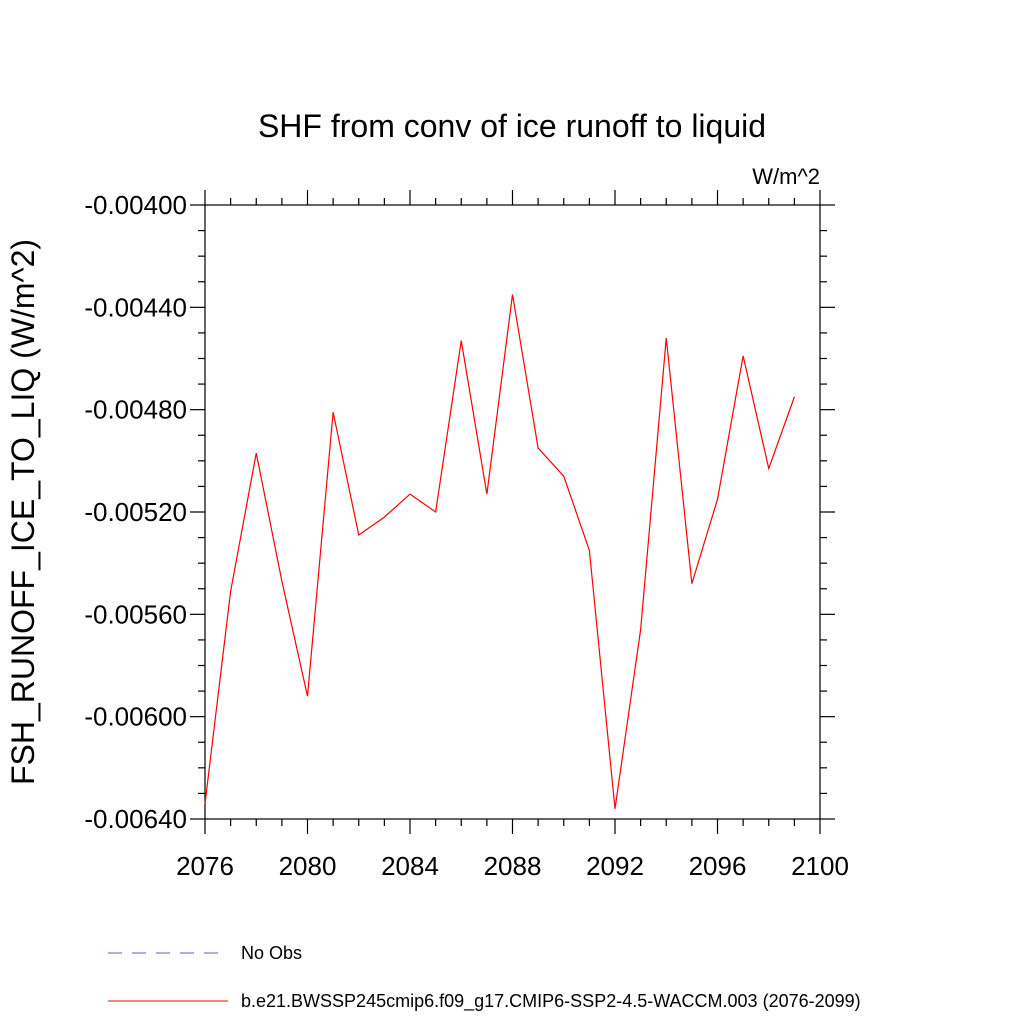 The width and height of the screenshot is (1024, 1024). Describe the element at coordinates (308, 866) in the screenshot. I see `x-tick-label: 2080` at that location.